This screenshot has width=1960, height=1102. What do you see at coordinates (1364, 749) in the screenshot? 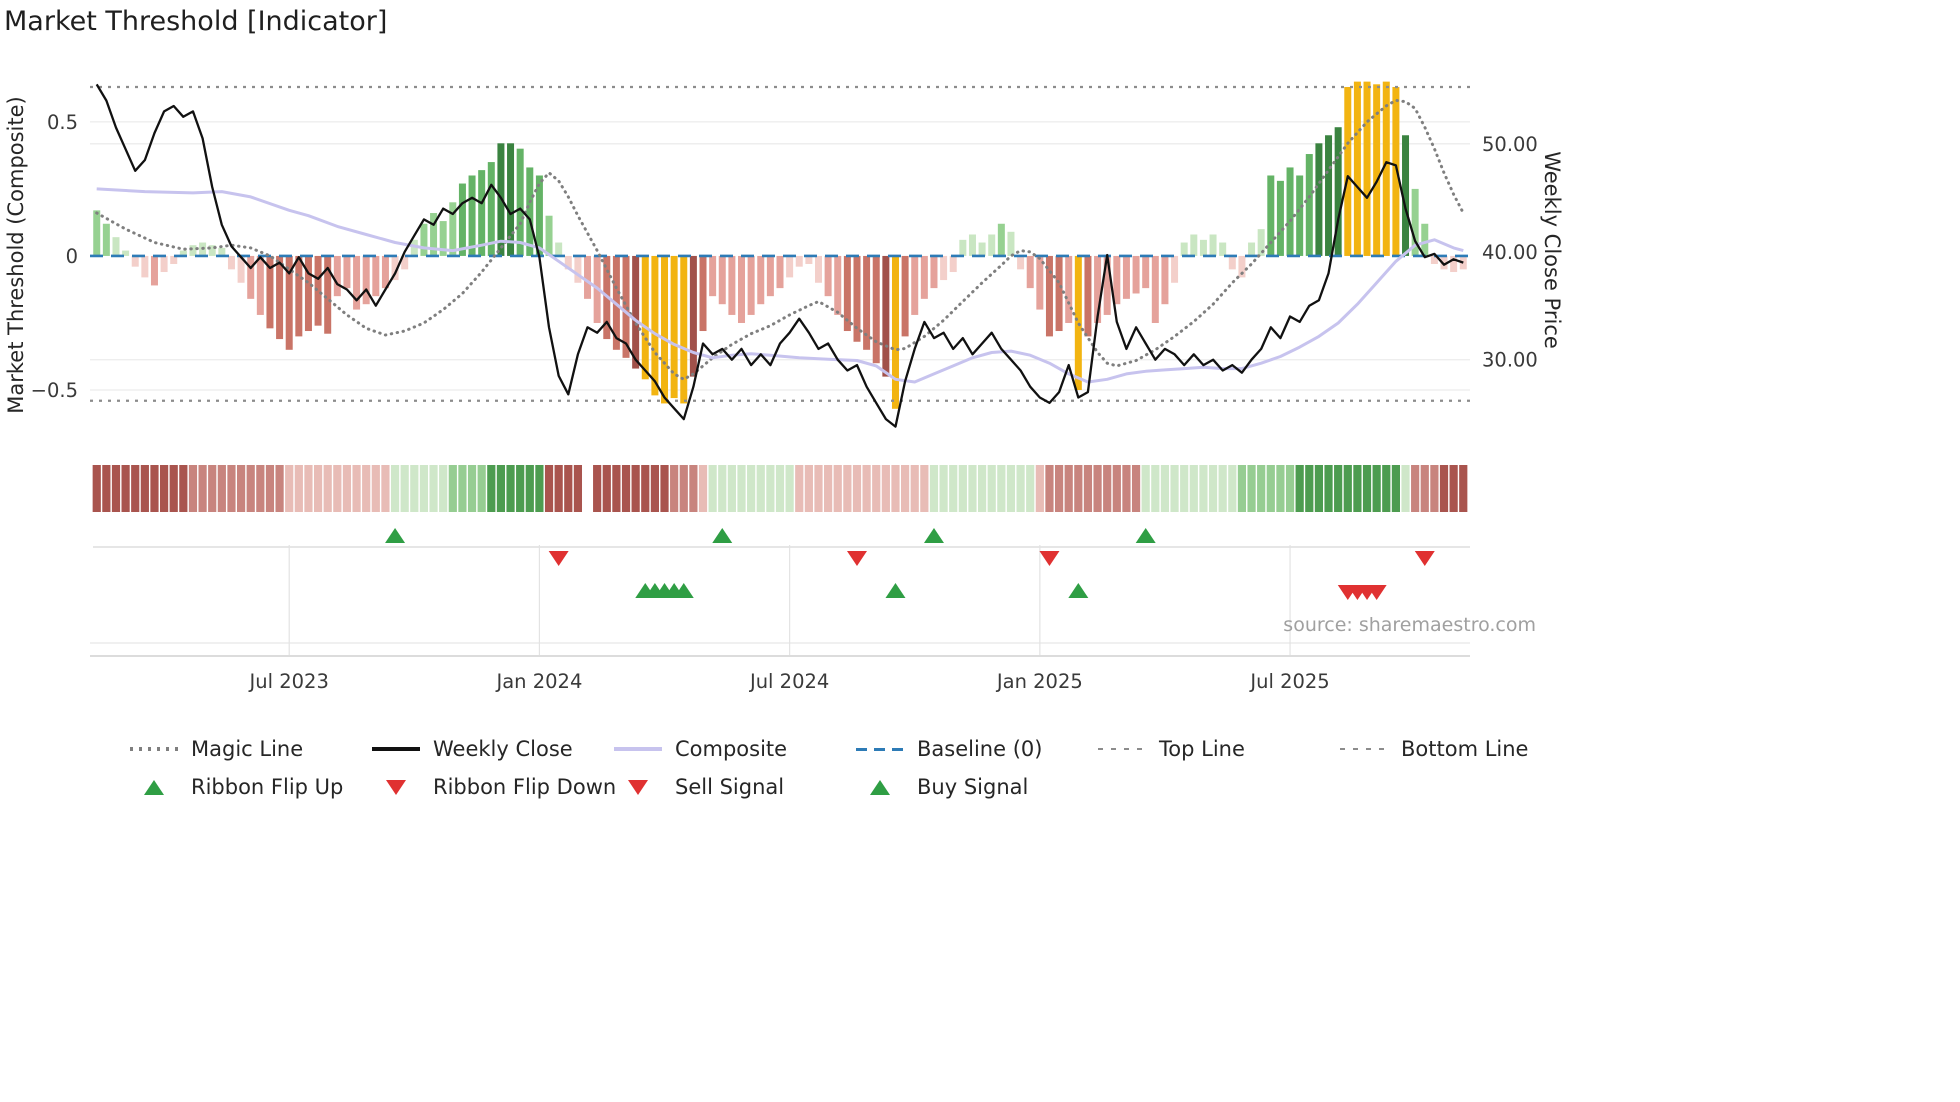
I see `bottom-line-line-swatch` at bounding box center [1364, 749].